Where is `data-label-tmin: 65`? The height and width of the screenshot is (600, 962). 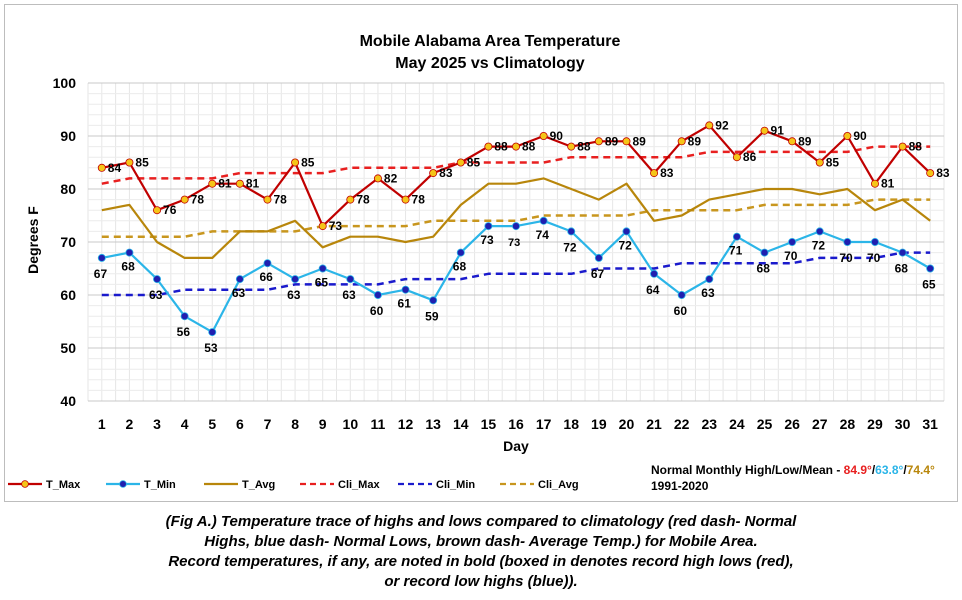
data-label-tmin: 65 is located at coordinates (322, 283).